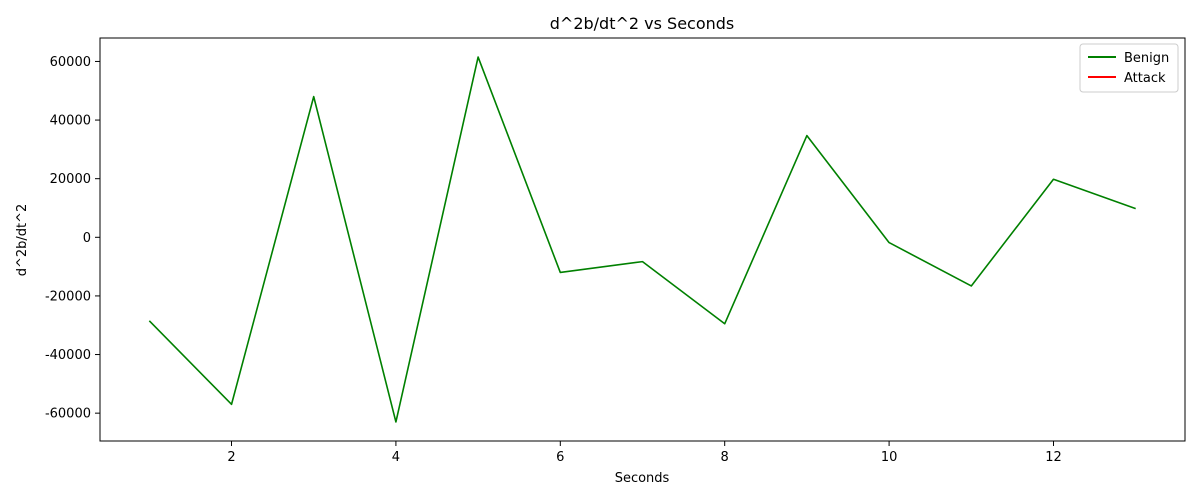 The image size is (1200, 500). What do you see at coordinates (70, 62) in the screenshot?
I see `y-tick-label: 60000` at bounding box center [70, 62].